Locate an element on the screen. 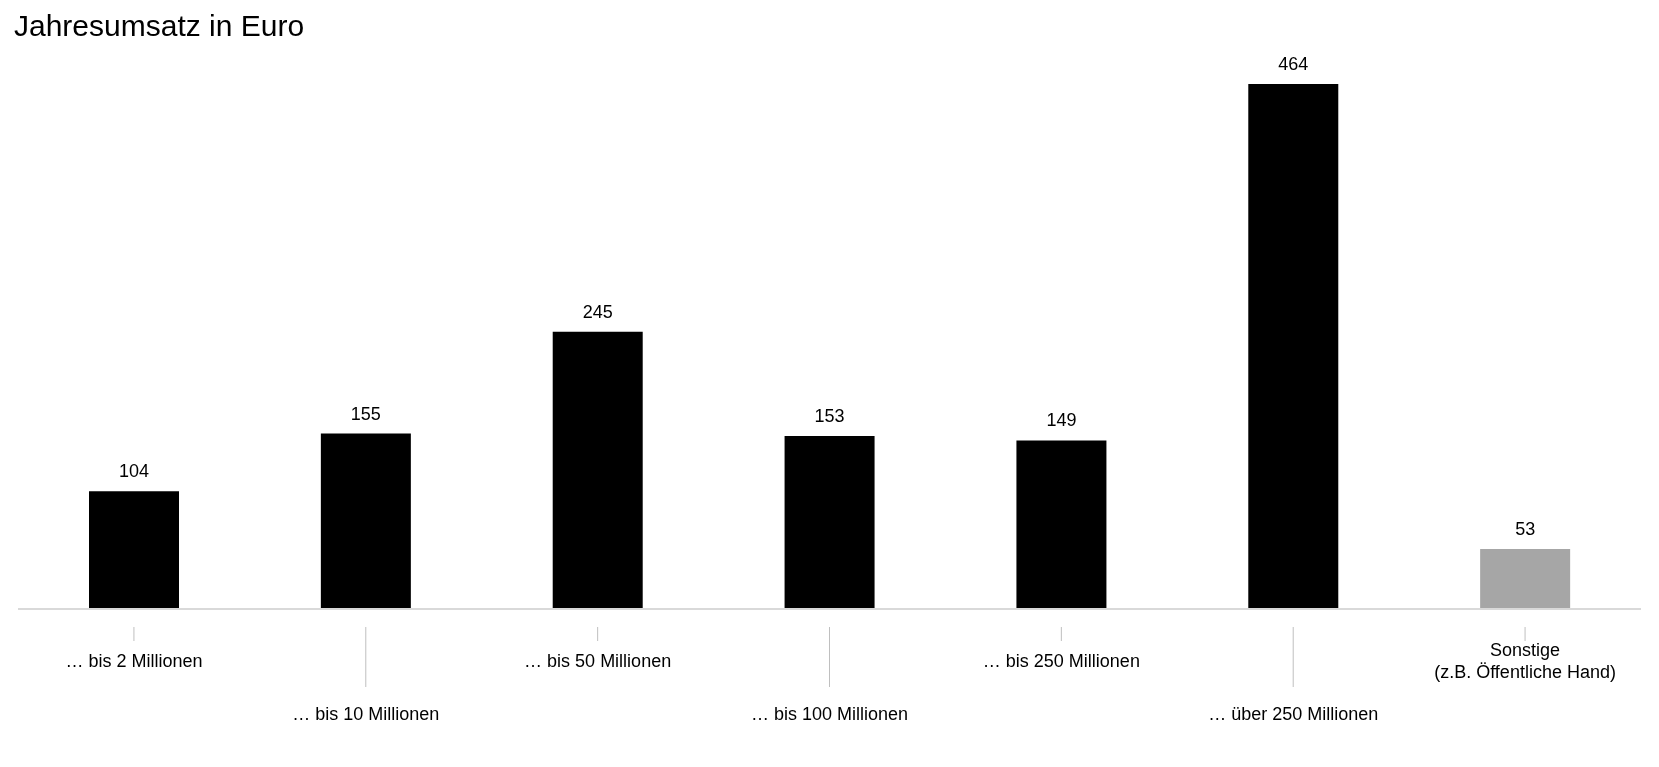 This screenshot has height=767, width=1659. data-label: 104 is located at coordinates (134, 471).